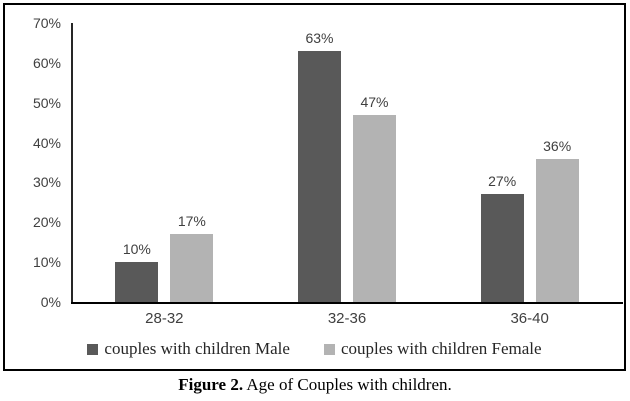 The width and height of the screenshot is (630, 401). What do you see at coordinates (93, 349) in the screenshot?
I see `legend-swatch-male-icon` at bounding box center [93, 349].